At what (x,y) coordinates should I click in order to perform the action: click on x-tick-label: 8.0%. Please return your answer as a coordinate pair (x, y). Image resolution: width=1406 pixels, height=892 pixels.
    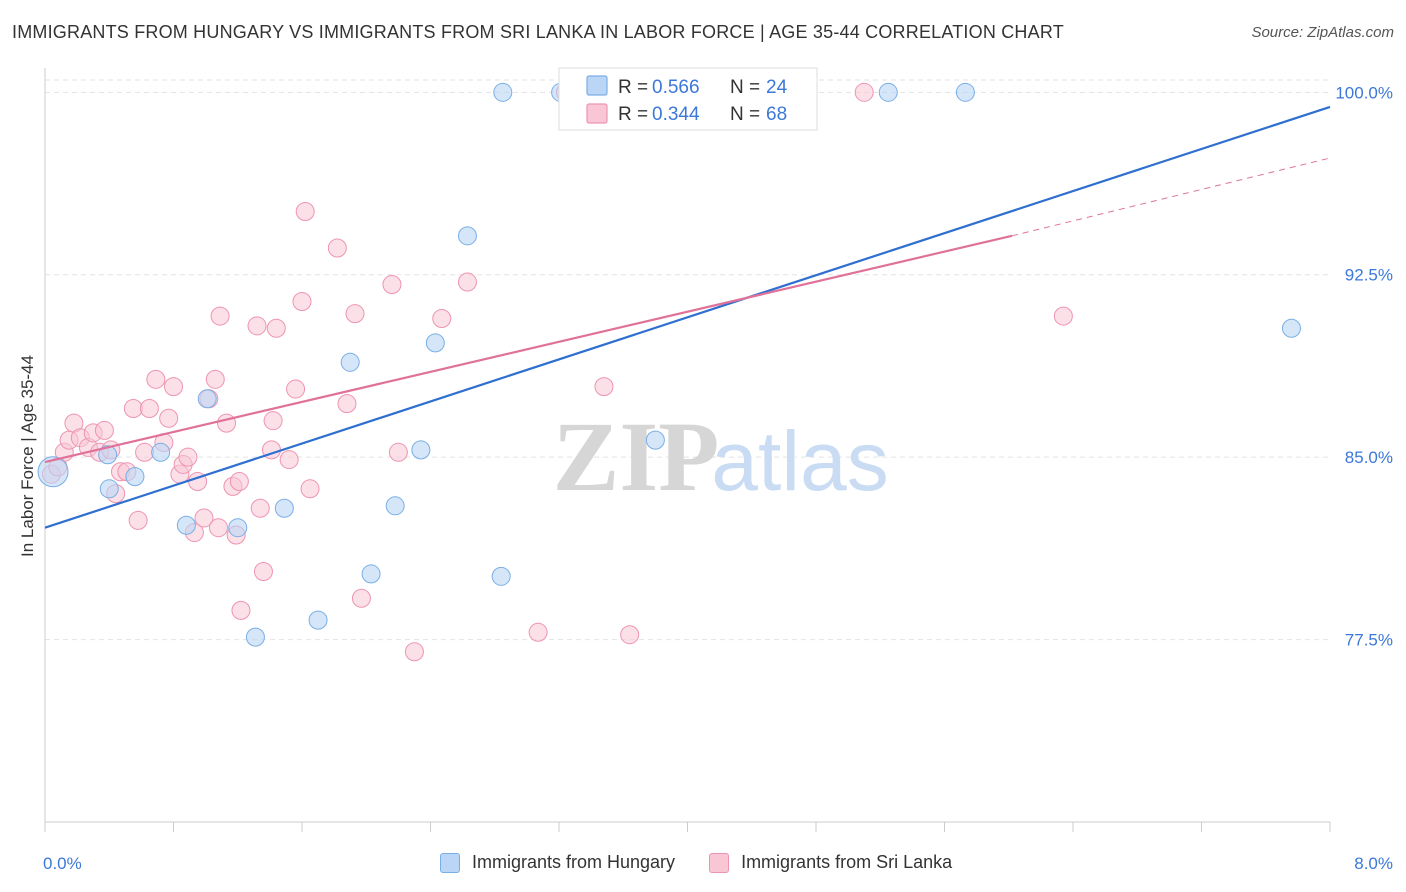
    Looking at the image, I should click on (1373, 863).